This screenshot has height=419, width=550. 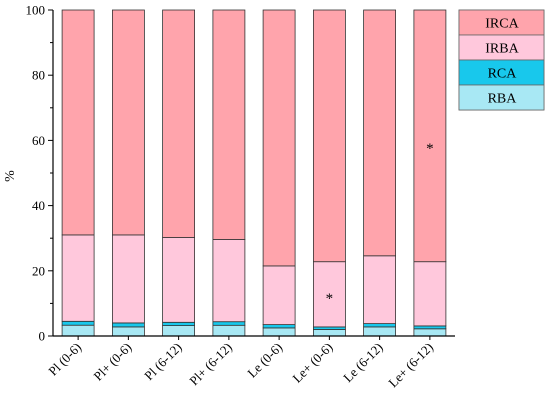 I want to click on legend-swatch-rba, so click(x=501, y=97).